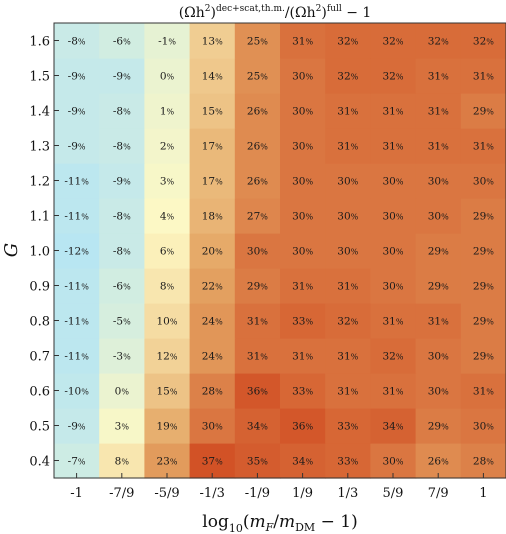 This screenshot has height=534, width=506. Describe the element at coordinates (212, 322) in the screenshot. I see `cell-value-label: 24%` at that location.